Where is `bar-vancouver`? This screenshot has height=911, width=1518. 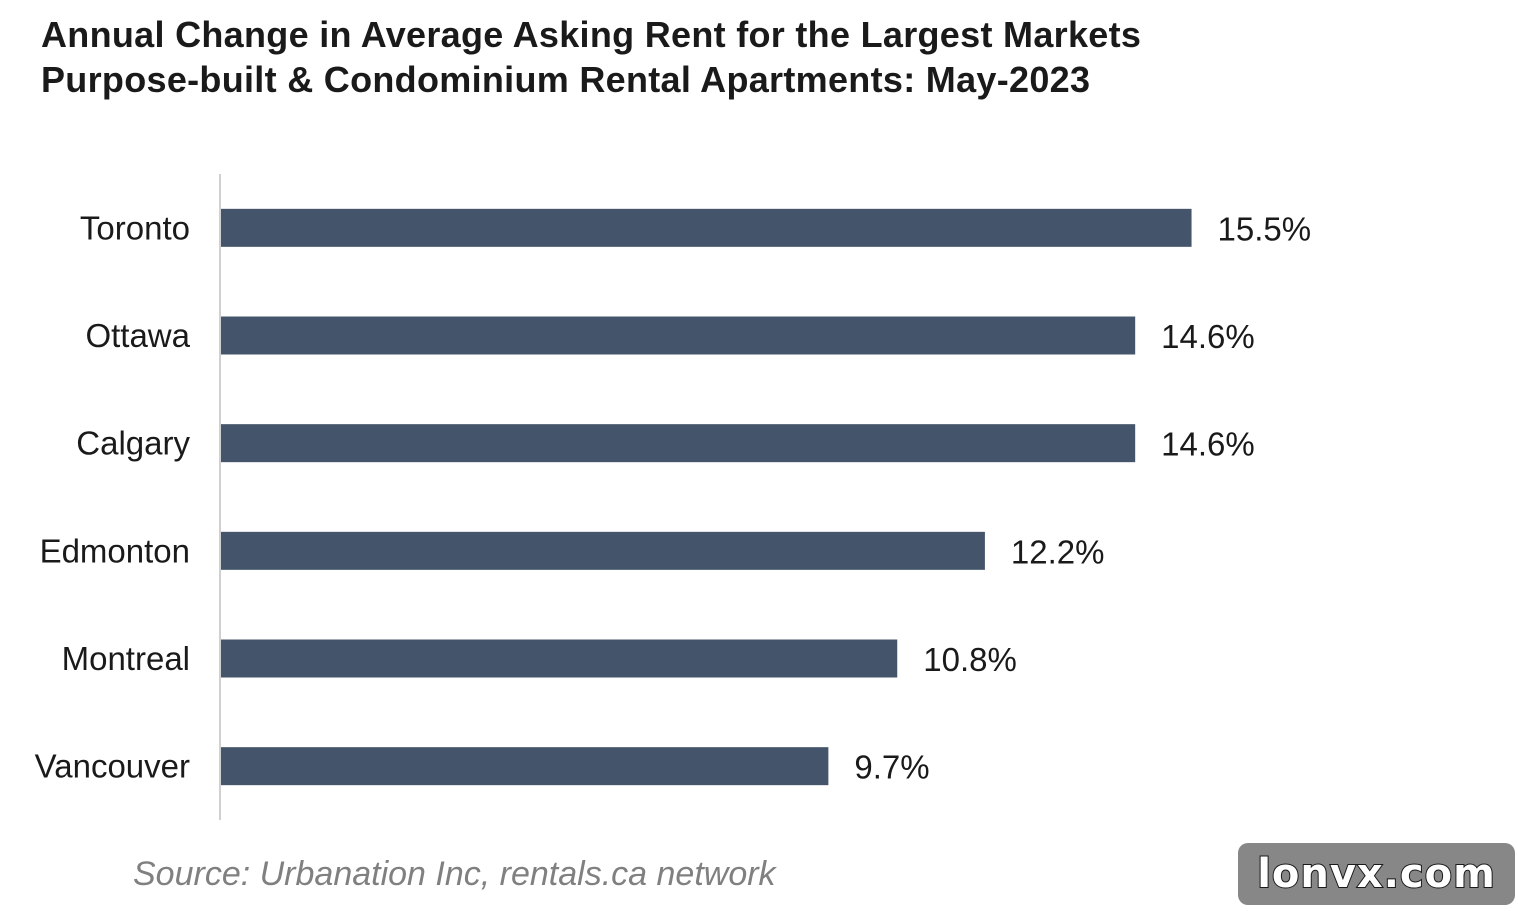
bar-vancouver is located at coordinates (525, 766).